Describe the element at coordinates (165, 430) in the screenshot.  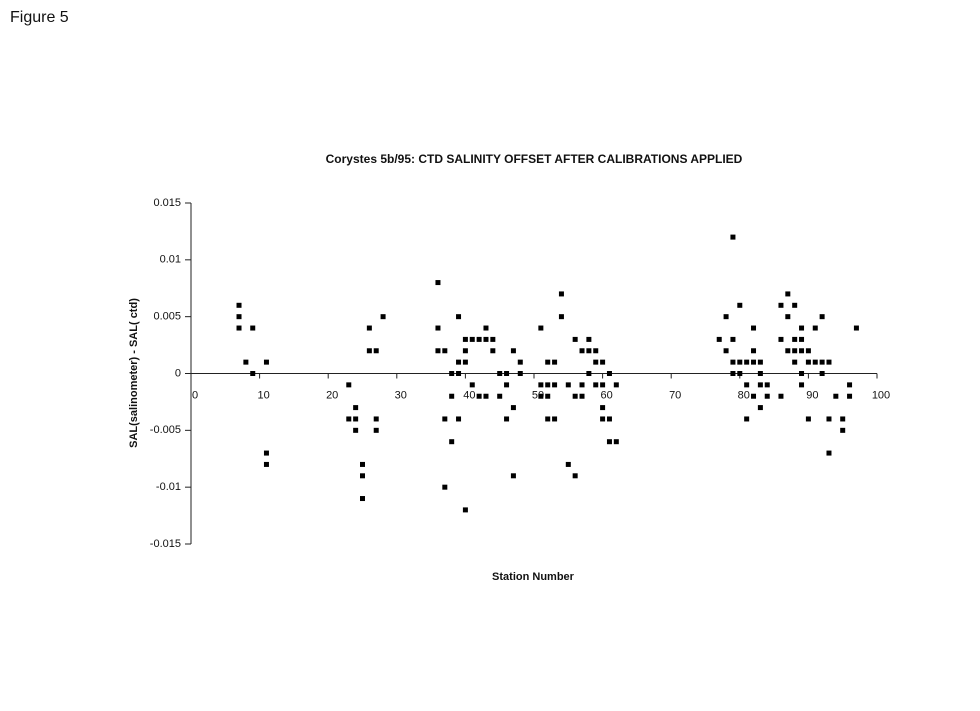
I see `y-tick-label: -0.005` at that location.